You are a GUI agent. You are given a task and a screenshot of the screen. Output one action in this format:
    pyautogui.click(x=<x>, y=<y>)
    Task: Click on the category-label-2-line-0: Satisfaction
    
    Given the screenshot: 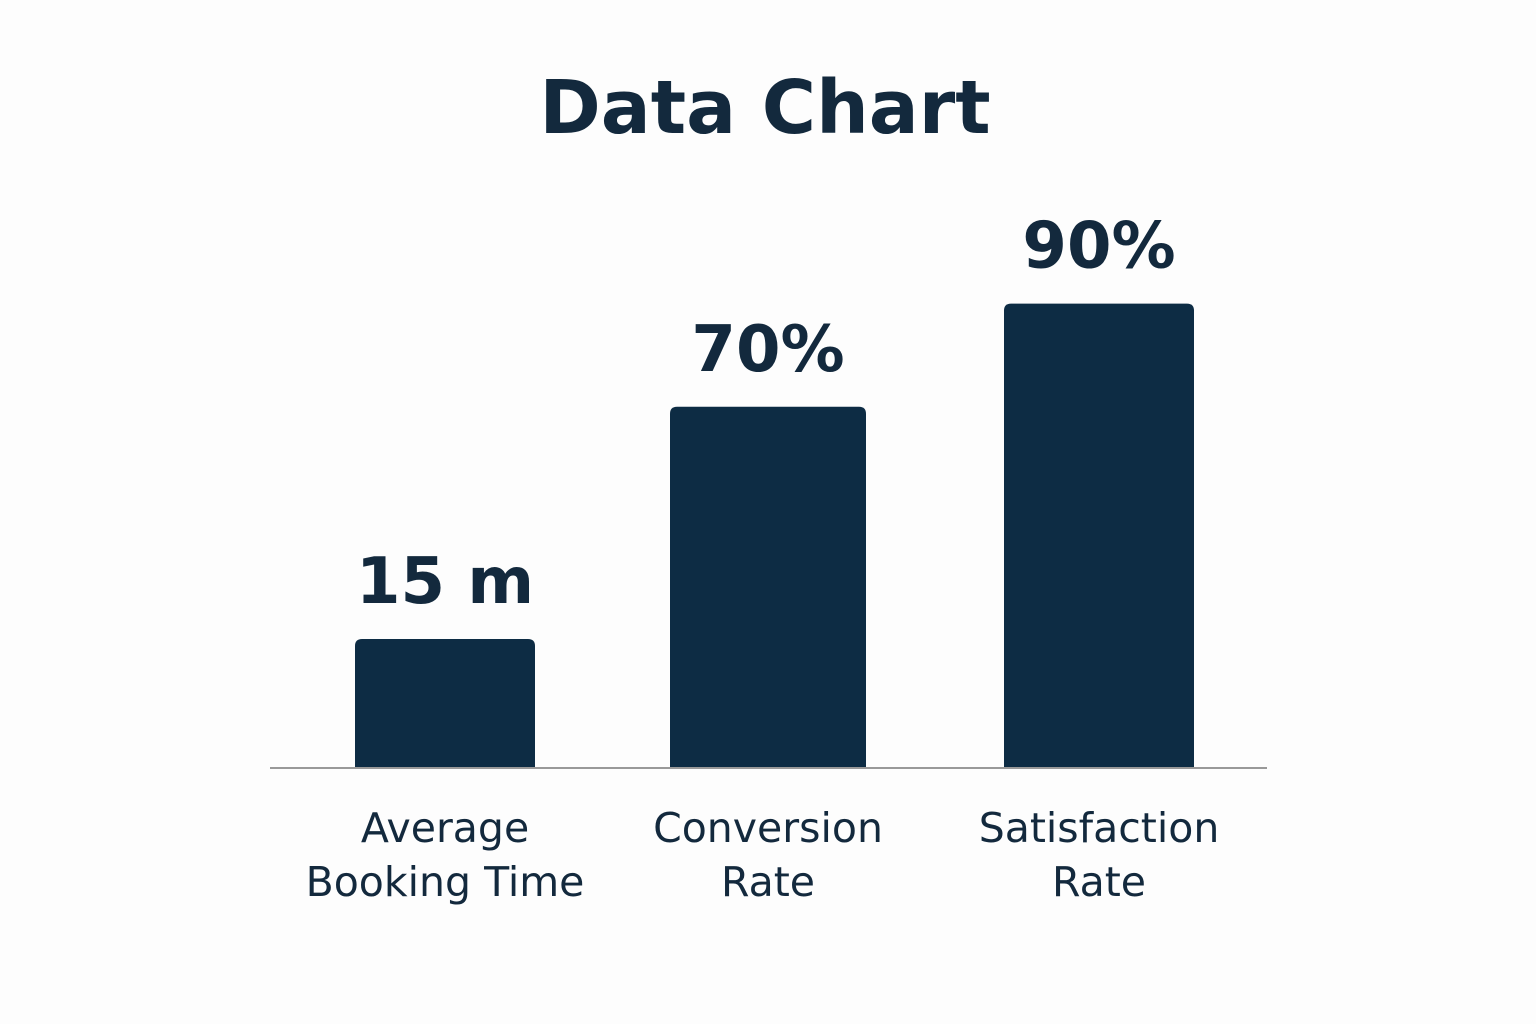 What is the action you would take?
    pyautogui.click(x=1099, y=828)
    